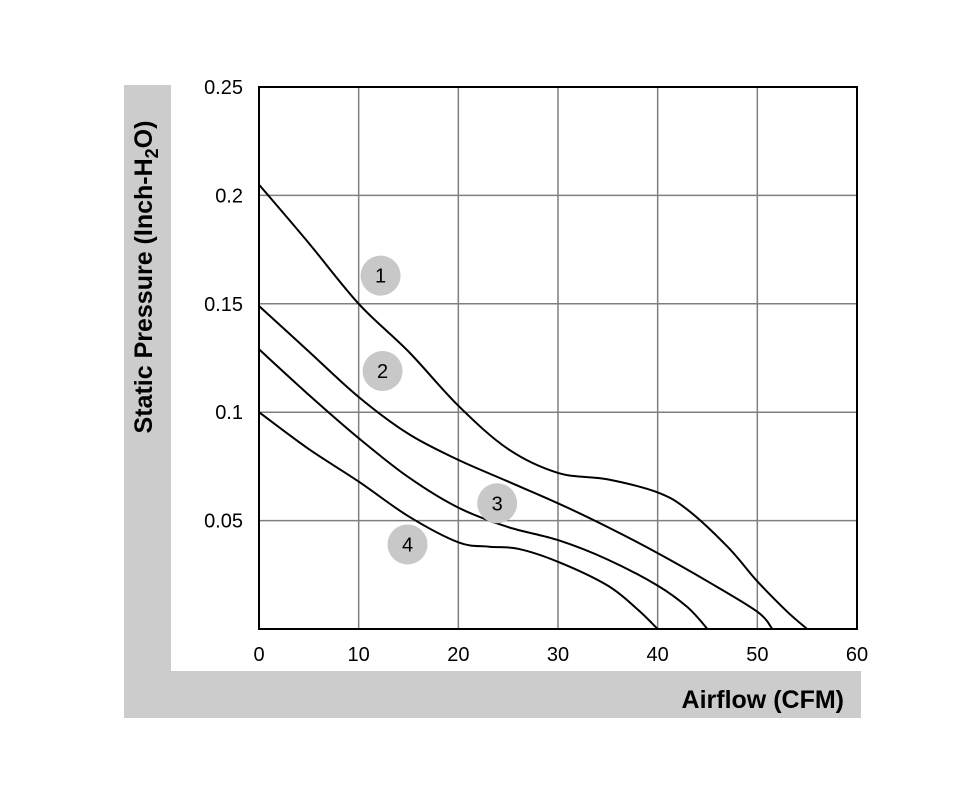  I want to click on series-4-line, so click(458, 520).